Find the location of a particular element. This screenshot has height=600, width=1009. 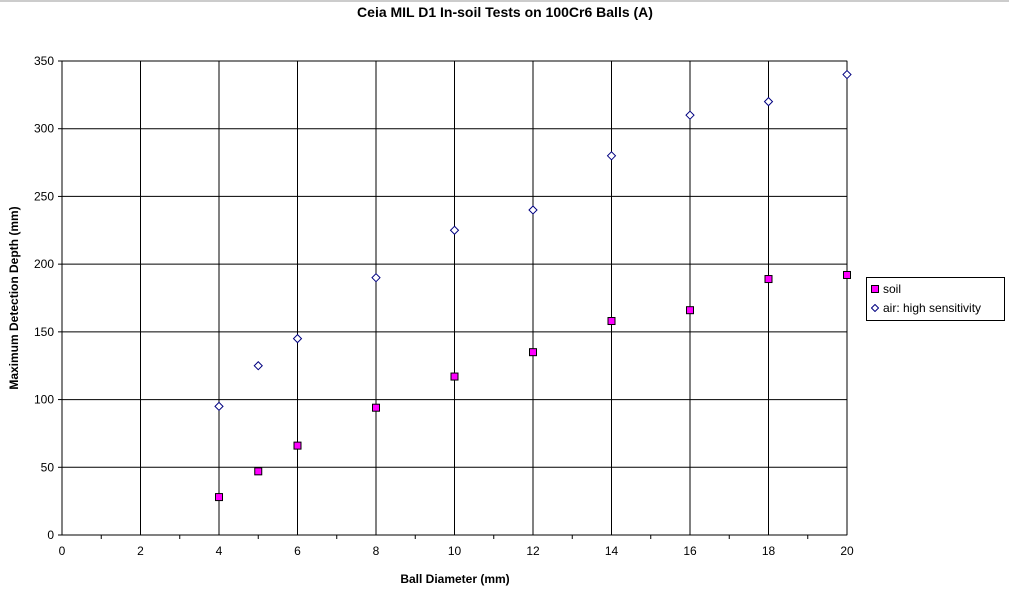

diamond-marker-icon is located at coordinates (875, 308).